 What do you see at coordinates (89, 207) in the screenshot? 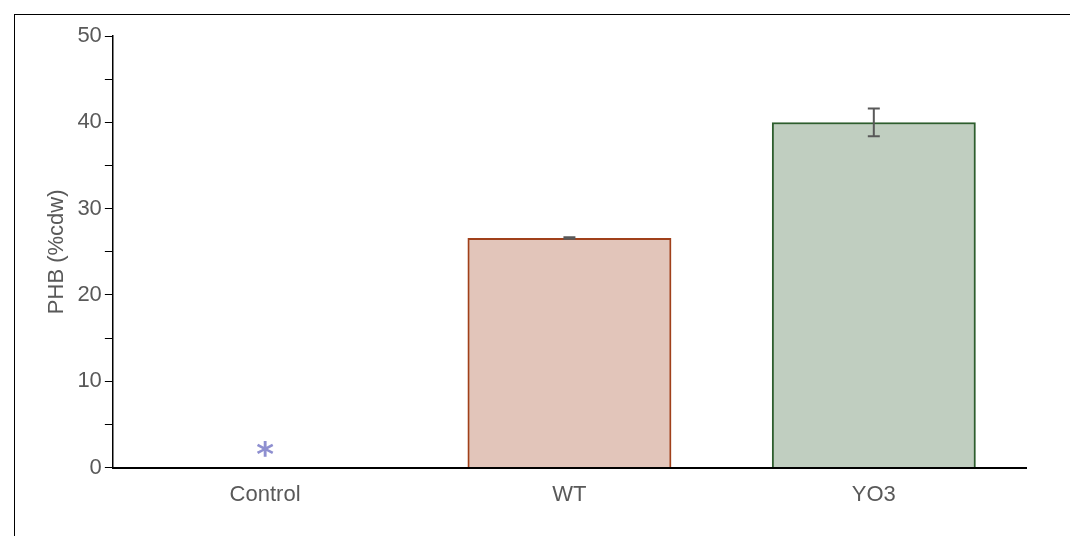
I see `y-tick-label: 30` at bounding box center [89, 207].